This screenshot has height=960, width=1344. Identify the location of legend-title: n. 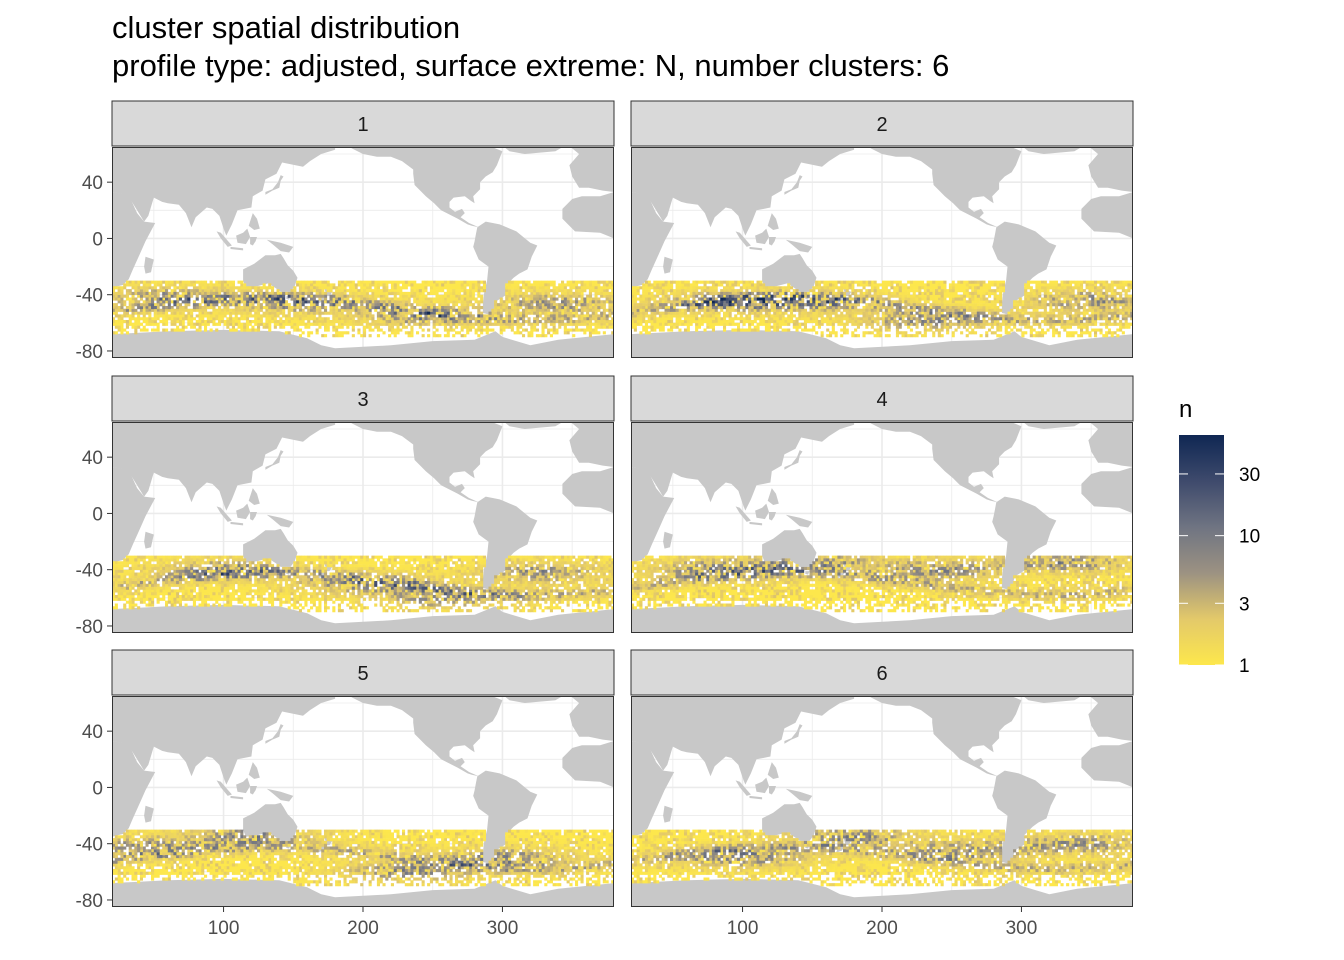
(1185, 409).